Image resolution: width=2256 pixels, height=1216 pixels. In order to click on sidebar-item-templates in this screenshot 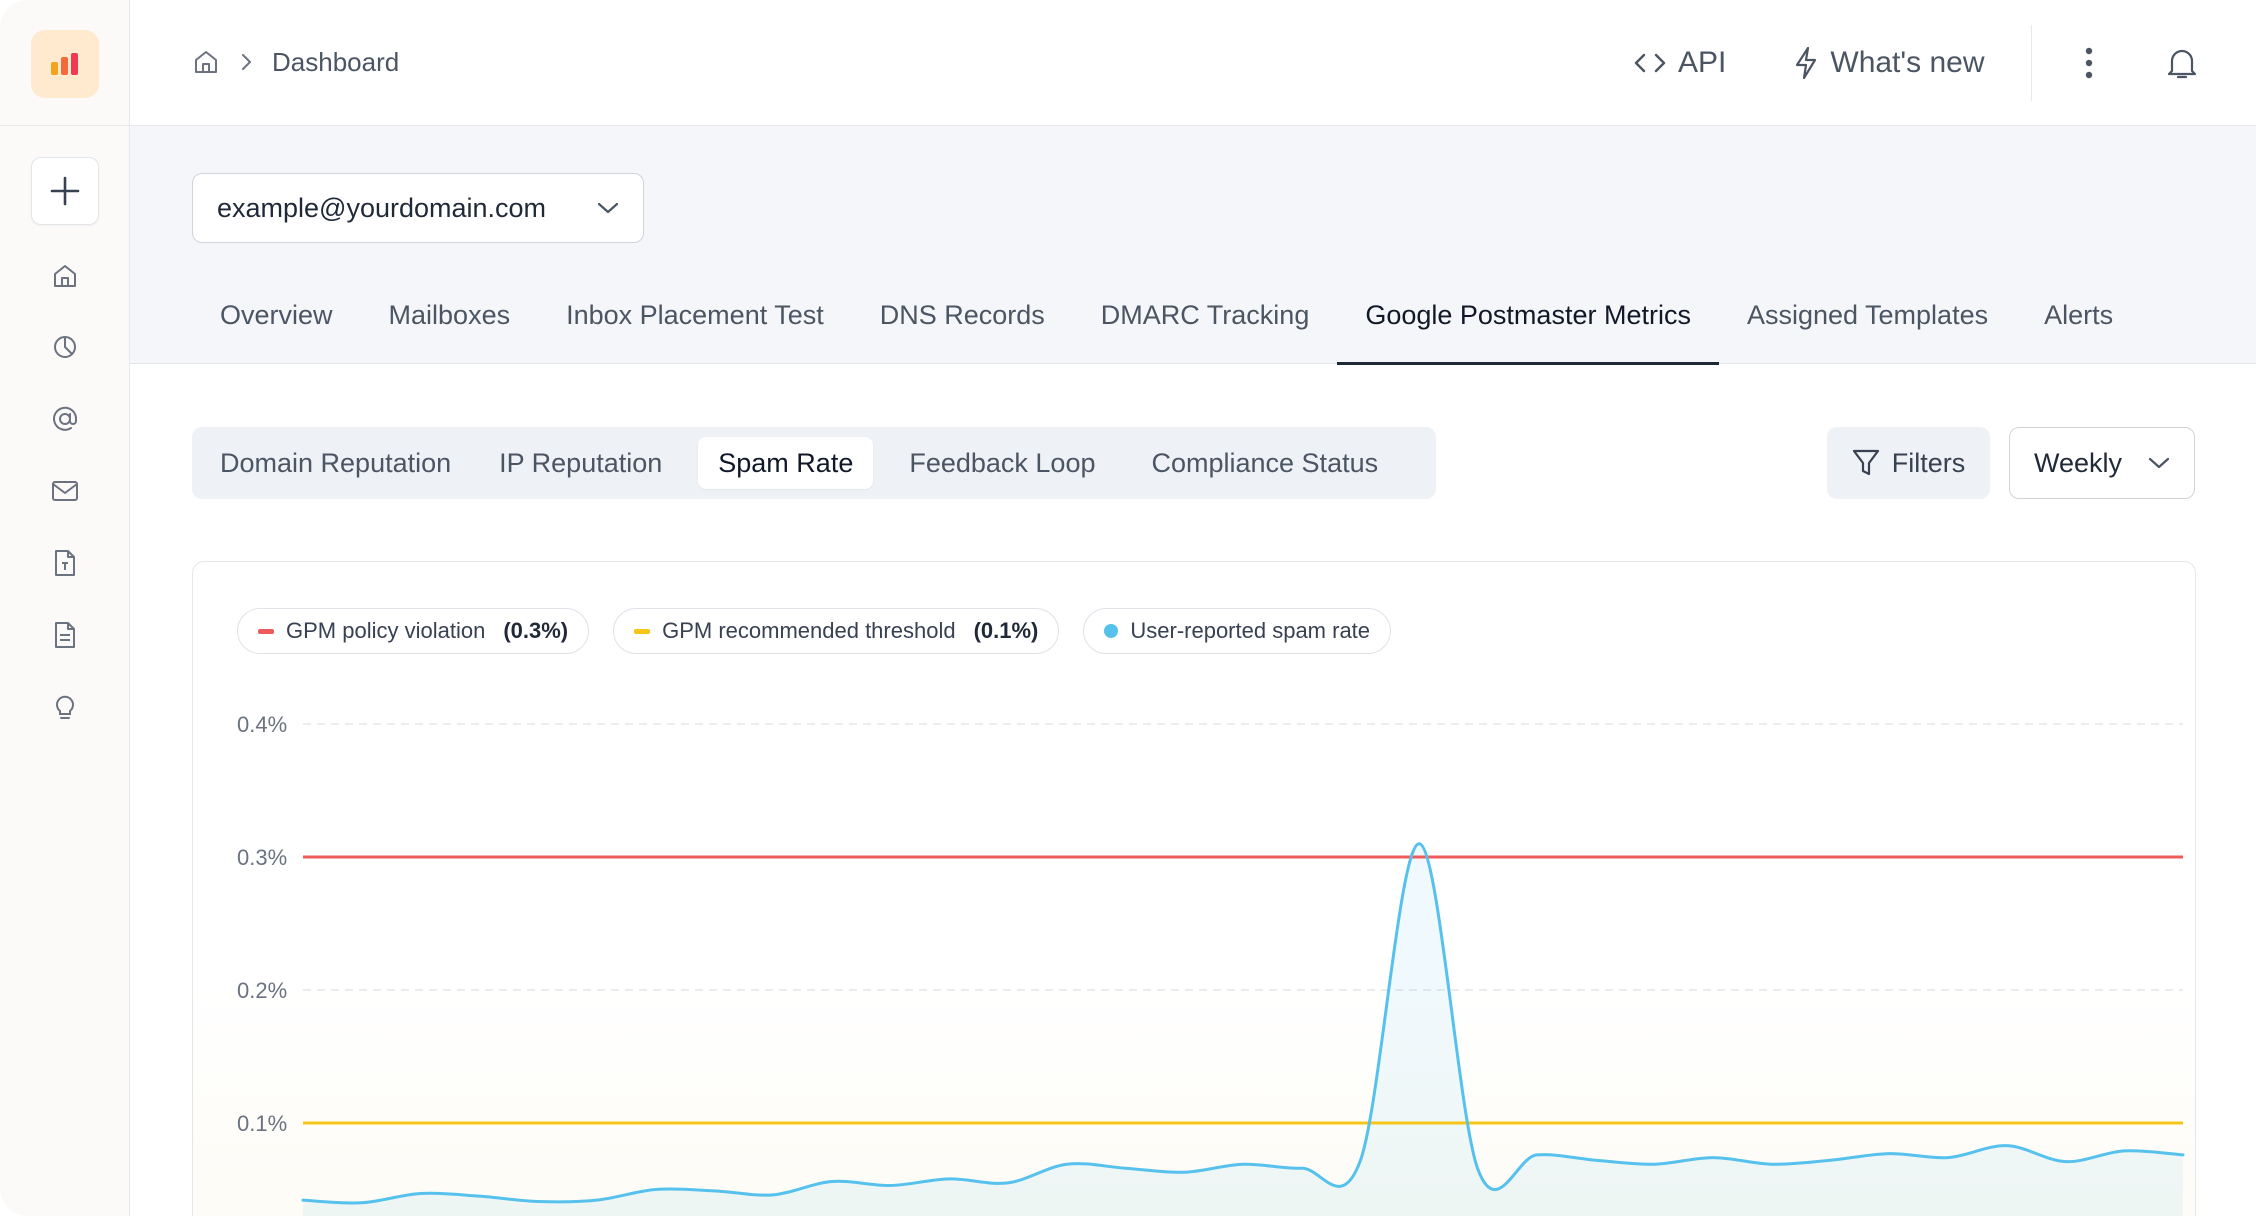, I will do `click(65, 563)`.